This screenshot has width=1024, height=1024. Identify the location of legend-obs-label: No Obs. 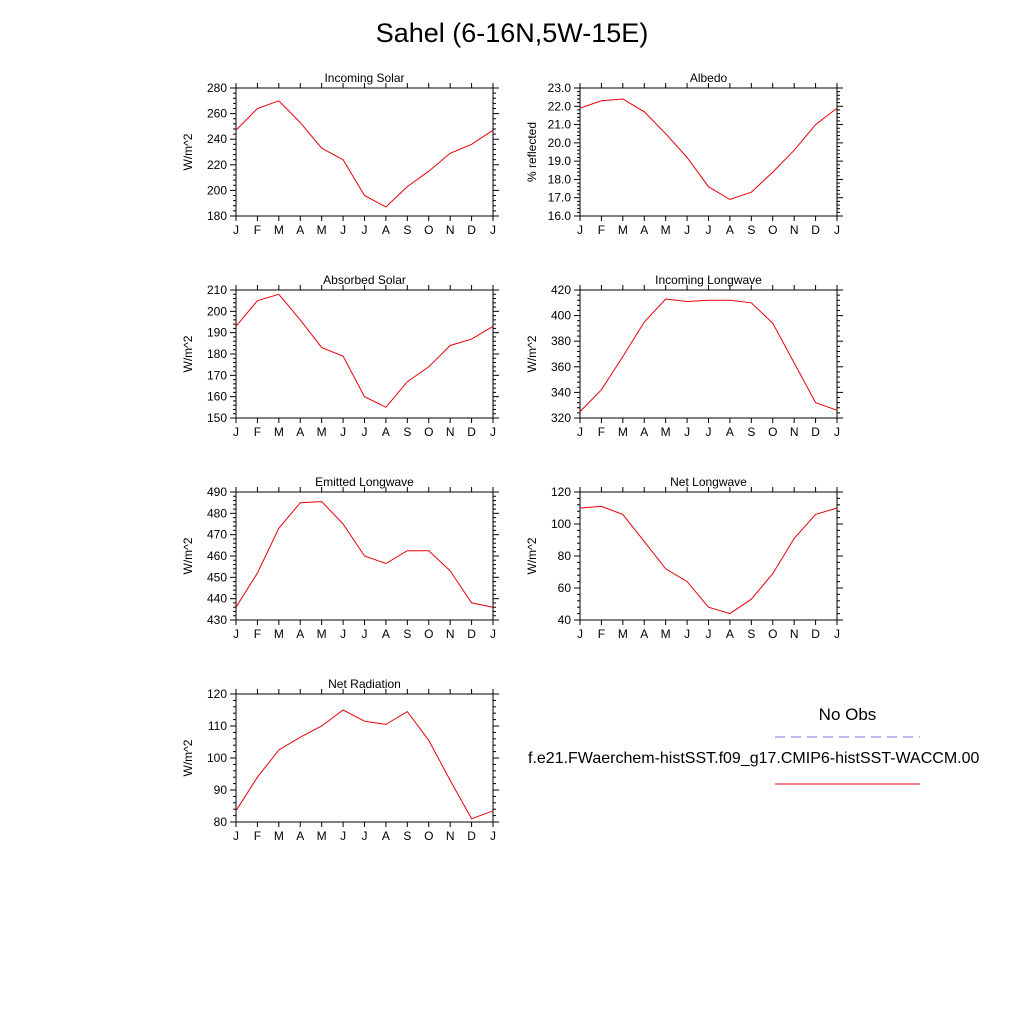
(847, 714).